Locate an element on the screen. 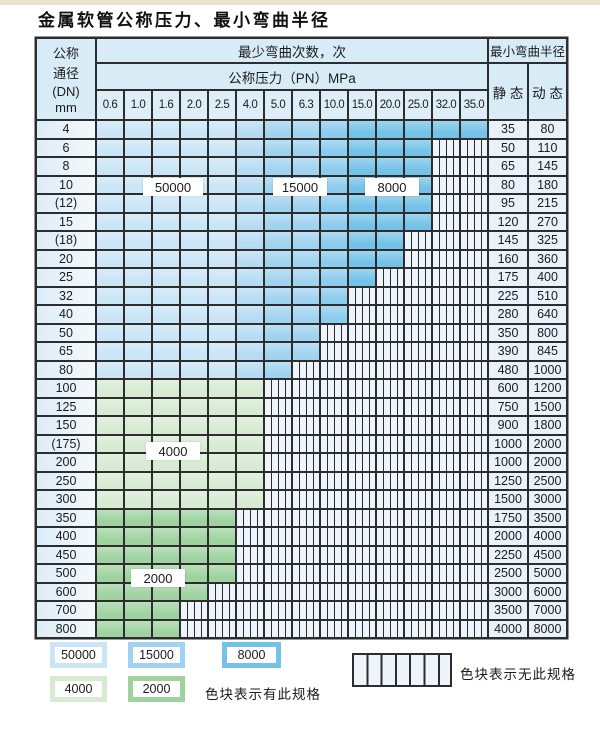  dn-cell: 200 is located at coordinates (66, 462).